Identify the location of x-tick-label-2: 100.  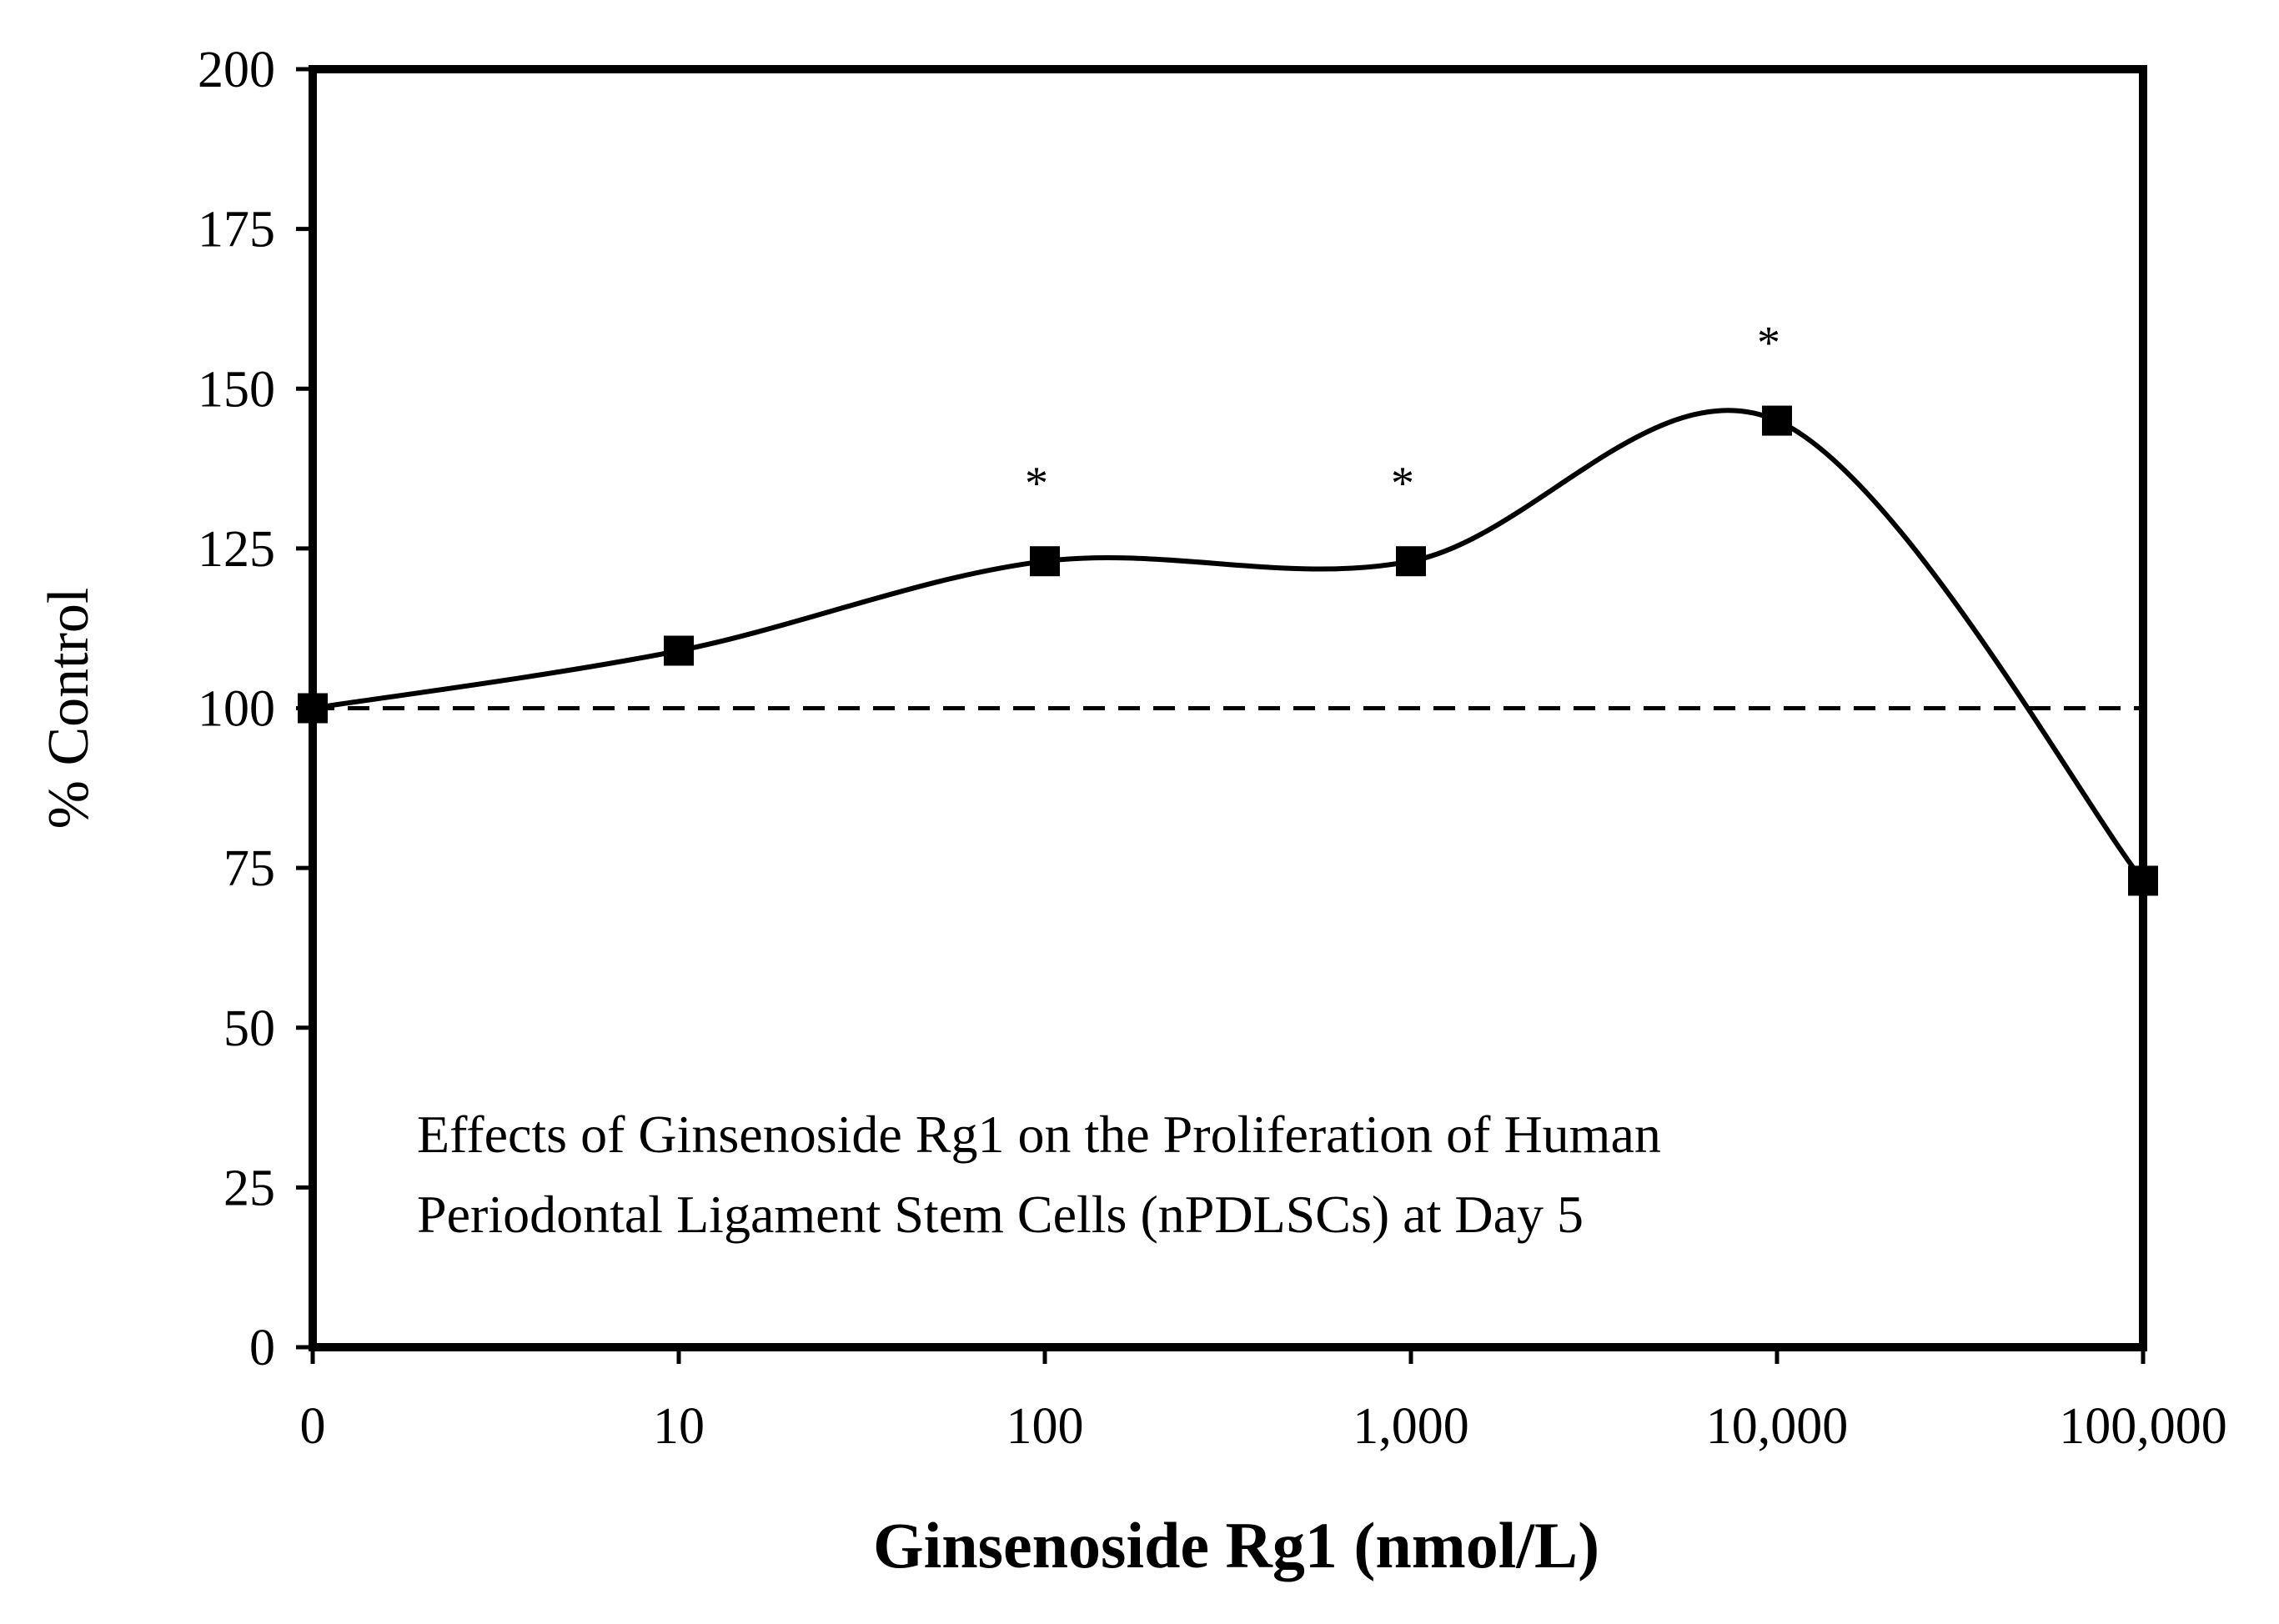
(1045, 1427).